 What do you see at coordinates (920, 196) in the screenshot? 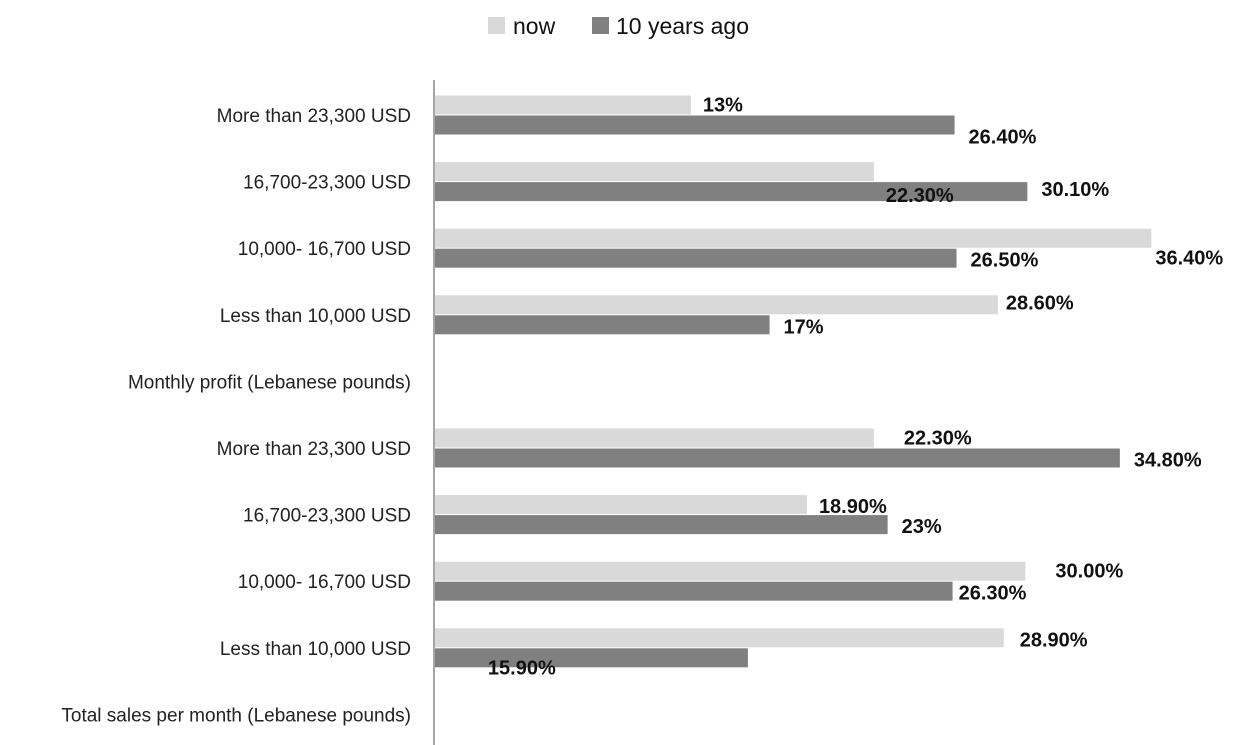
I see `data-label-now-1: 22.30%` at bounding box center [920, 196].